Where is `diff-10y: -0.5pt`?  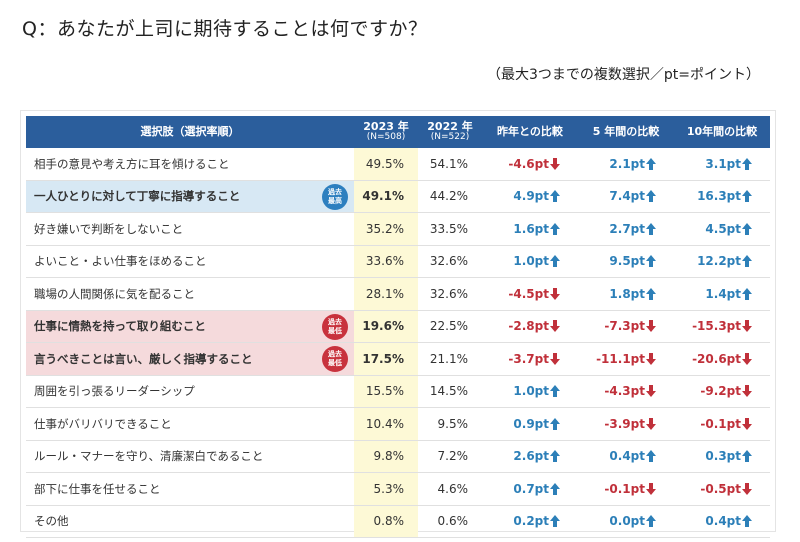 diff-10y: -0.5pt is located at coordinates (722, 489).